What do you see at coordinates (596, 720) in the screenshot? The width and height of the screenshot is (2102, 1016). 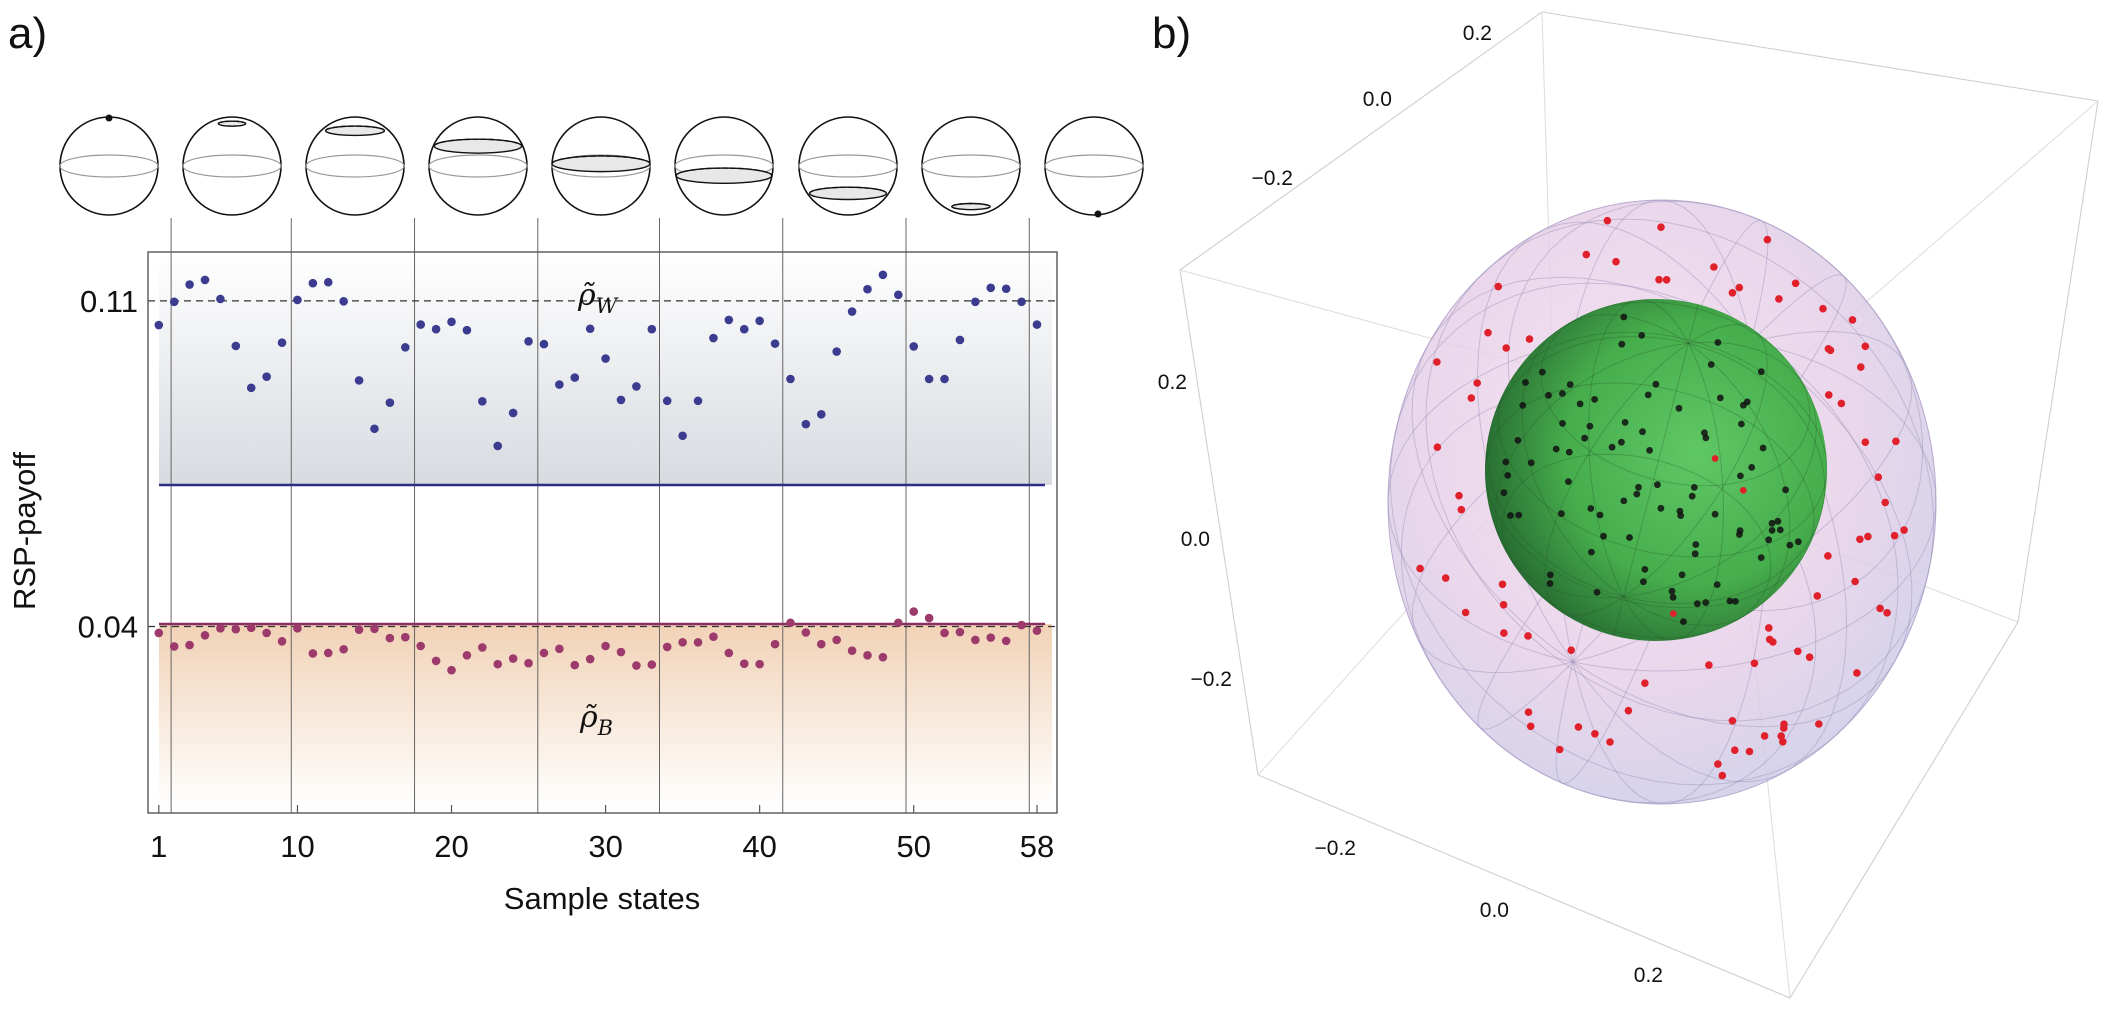 I see `lower-region-label: ρ̃B` at bounding box center [596, 720].